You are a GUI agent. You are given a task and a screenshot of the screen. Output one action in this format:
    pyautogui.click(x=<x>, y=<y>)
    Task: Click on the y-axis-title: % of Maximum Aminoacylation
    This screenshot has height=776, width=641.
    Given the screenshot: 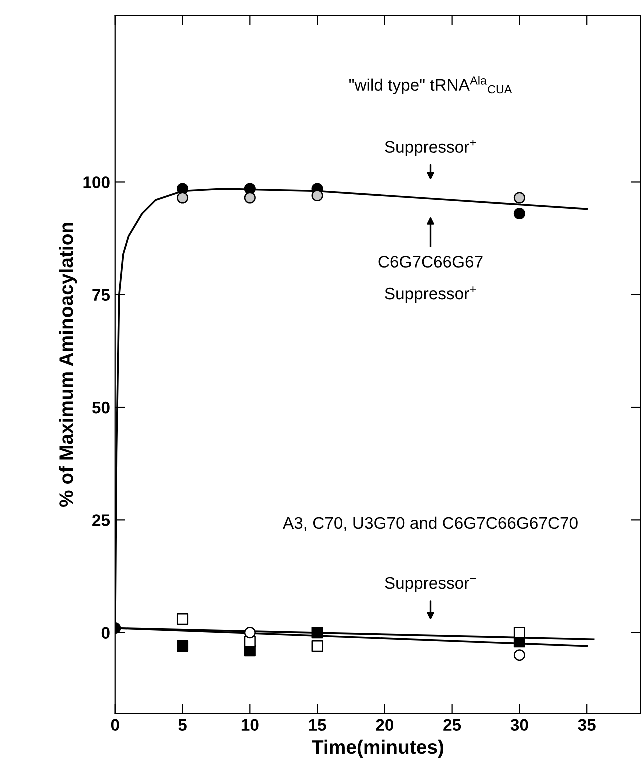 What is the action you would take?
    pyautogui.click(x=68, y=365)
    